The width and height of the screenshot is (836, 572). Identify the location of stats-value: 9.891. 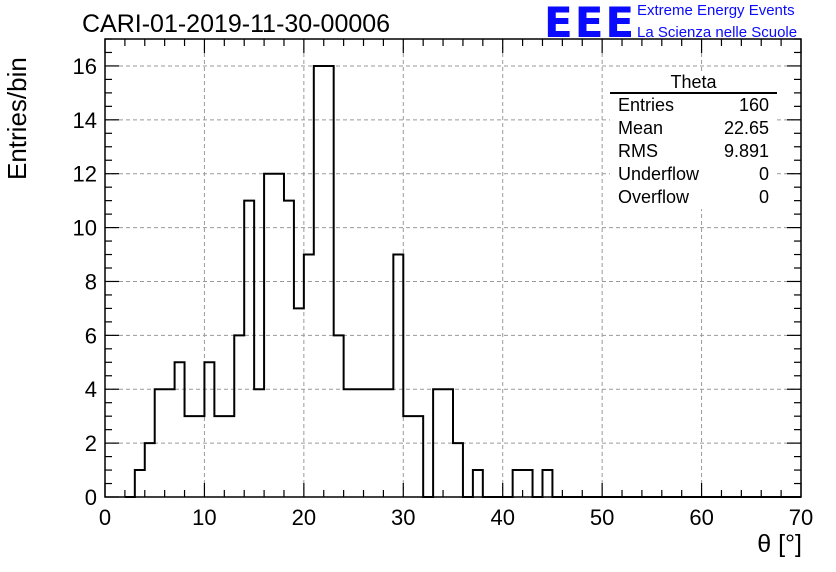
(746, 151).